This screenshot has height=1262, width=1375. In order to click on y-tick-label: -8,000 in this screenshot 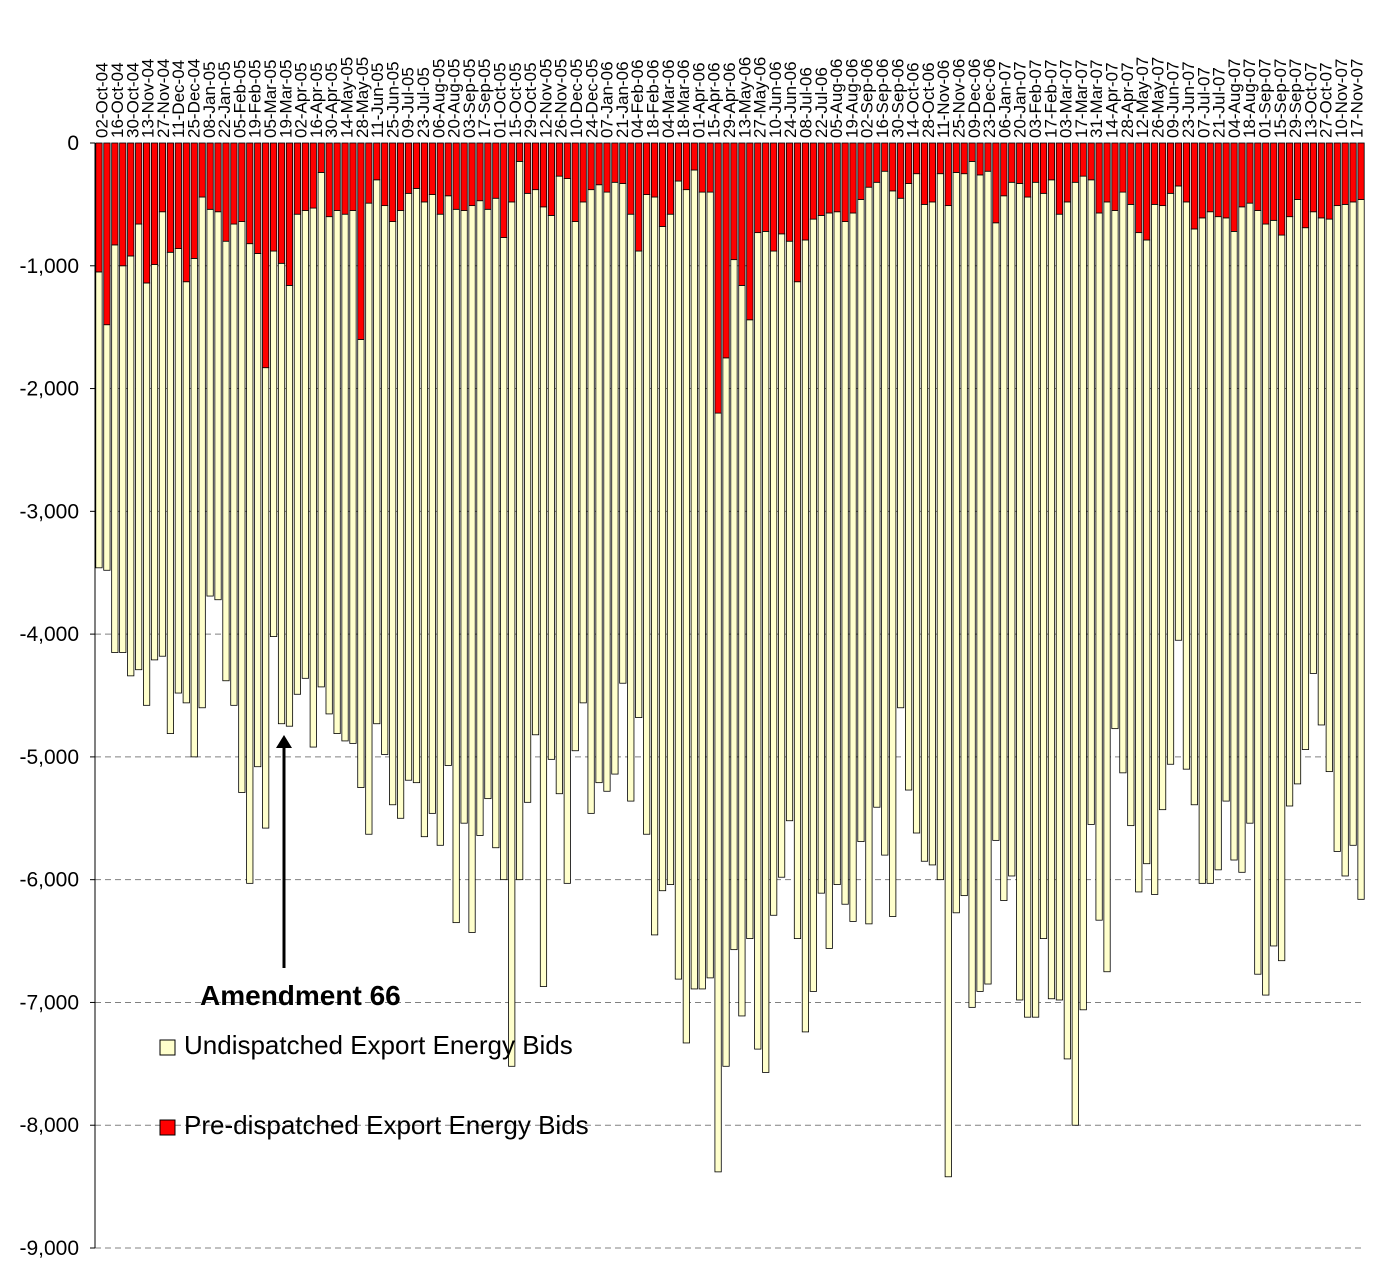, I will do `click(49, 1125)`.